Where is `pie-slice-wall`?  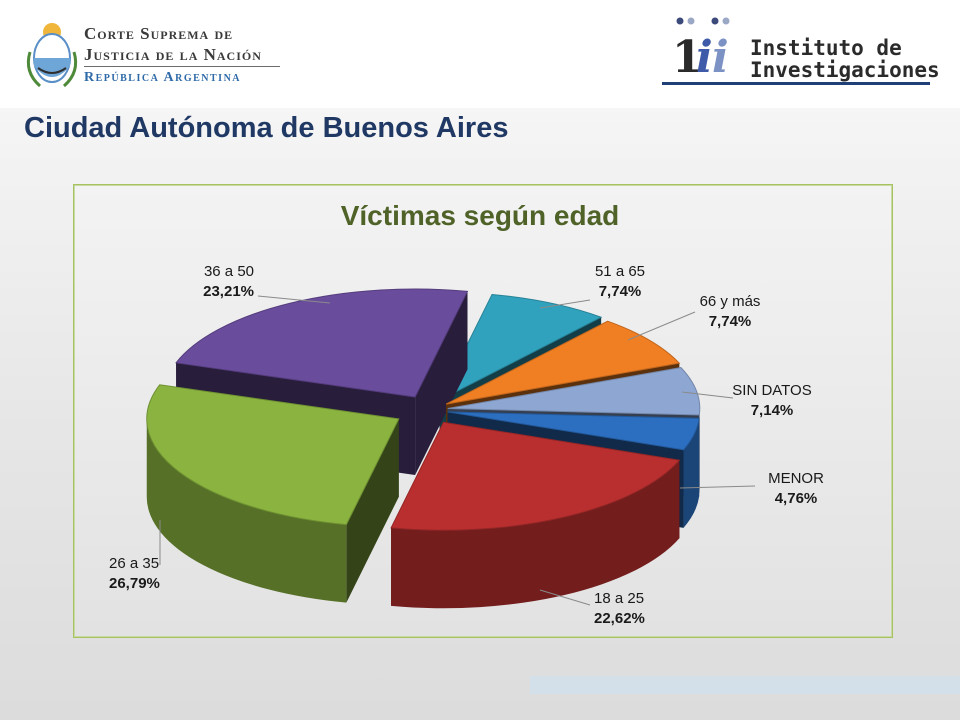 pie-slice-wall is located at coordinates (441, 383).